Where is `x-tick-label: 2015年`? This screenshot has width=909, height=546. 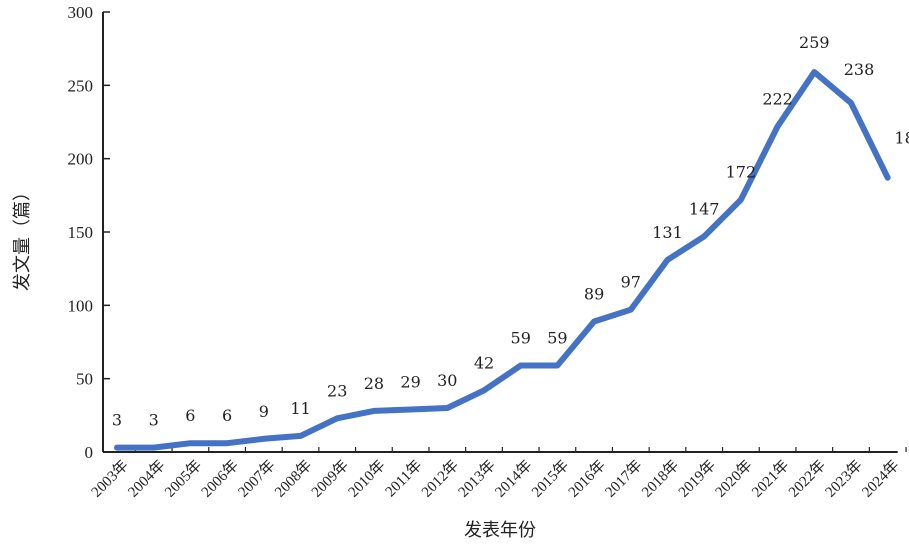 x-tick-label: 2015年 is located at coordinates (550, 479).